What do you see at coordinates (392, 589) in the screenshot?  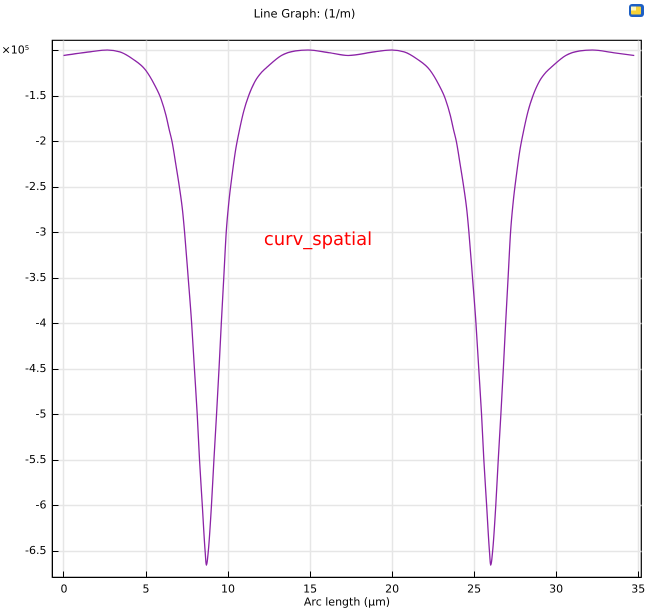 I see `x-tick-label: 20` at bounding box center [392, 589].